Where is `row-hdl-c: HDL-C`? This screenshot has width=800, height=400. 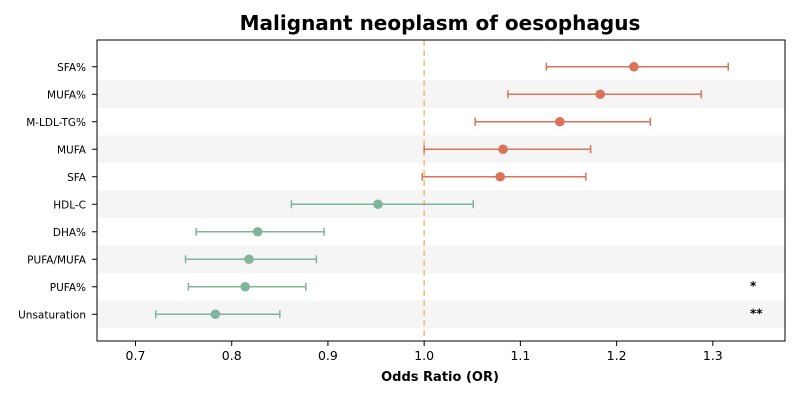 row-hdl-c: HDL-C is located at coordinates (263, 205).